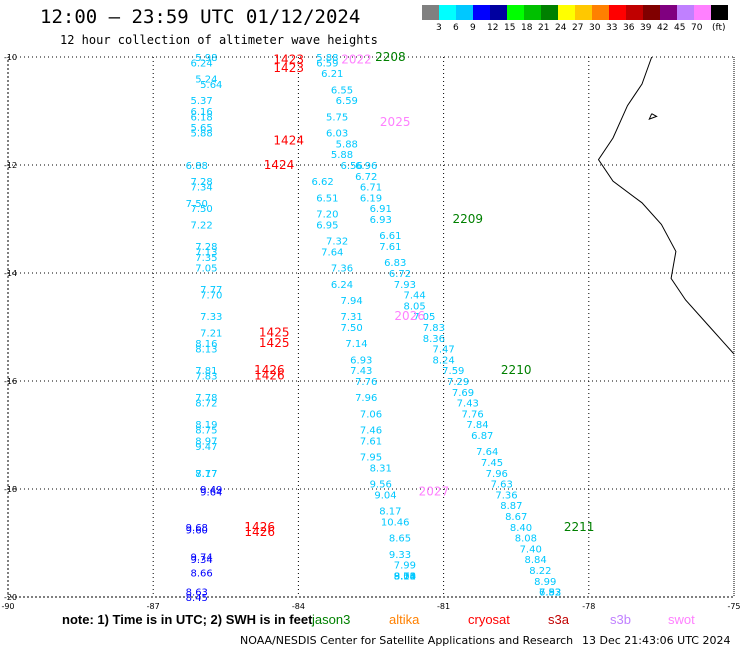  Describe the element at coordinates (351, 317) in the screenshot. I see `wave-height-value: 7.31` at that location.